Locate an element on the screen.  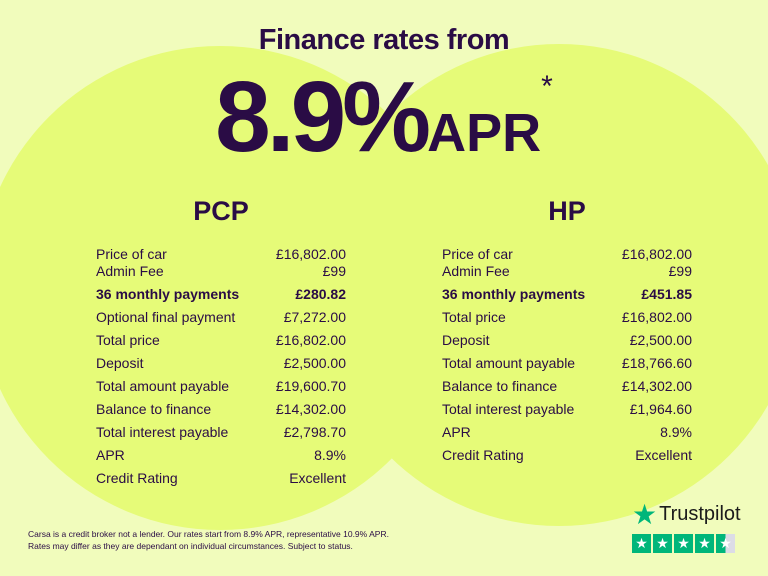
trustpilot-logo: ★ Trustpilot is located at coordinates (686, 514).